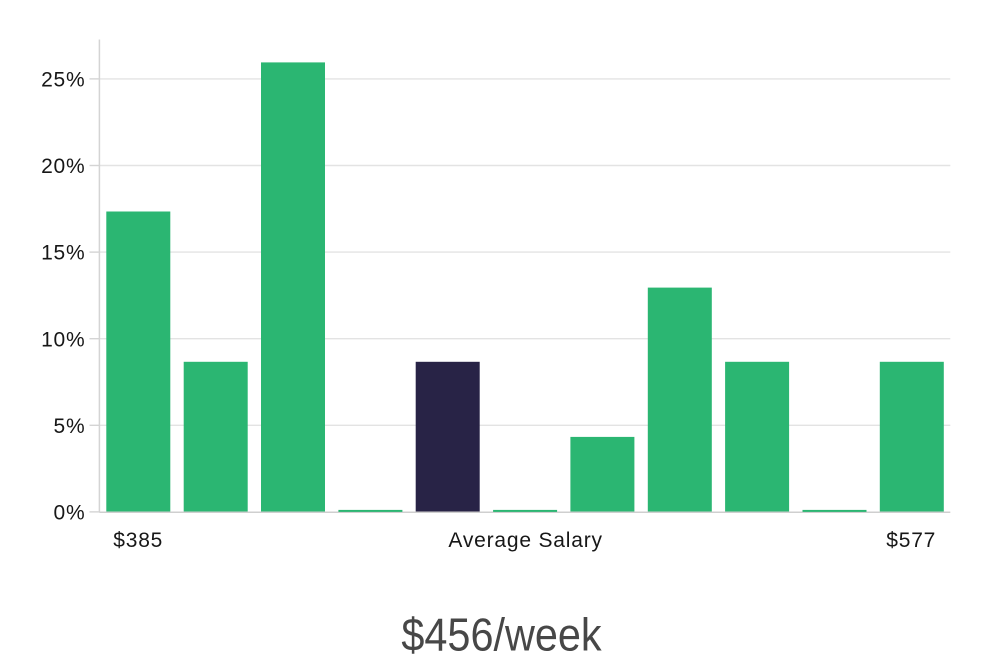 Image resolution: width=1000 pixels, height=660 pixels. Describe the element at coordinates (525, 540) in the screenshot. I see `svg-text: Average Salary` at that location.